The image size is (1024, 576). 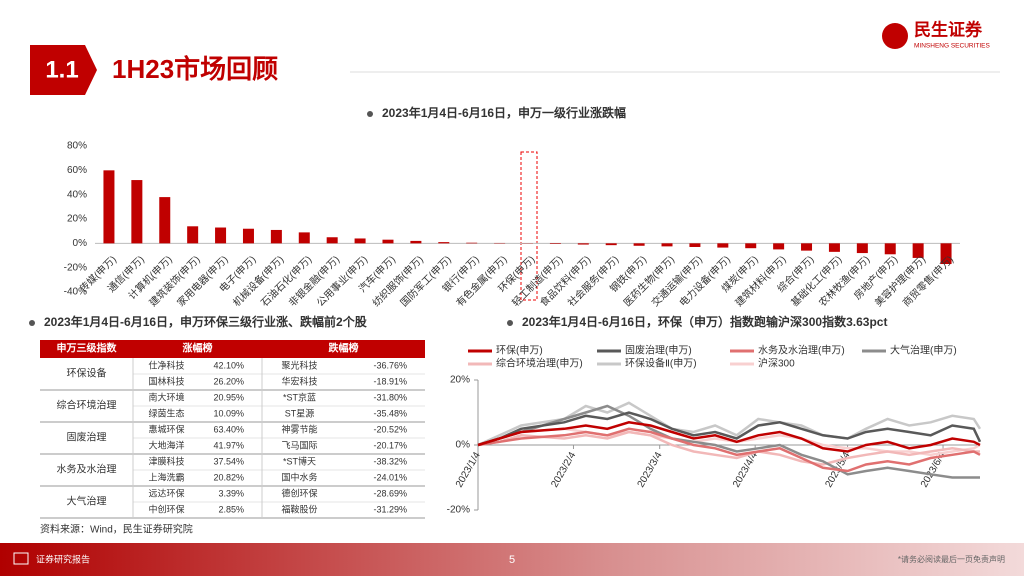 What do you see at coordinates (166, 364) in the screenshot?
I see `table-stock: 仕净科技` at bounding box center [166, 364].